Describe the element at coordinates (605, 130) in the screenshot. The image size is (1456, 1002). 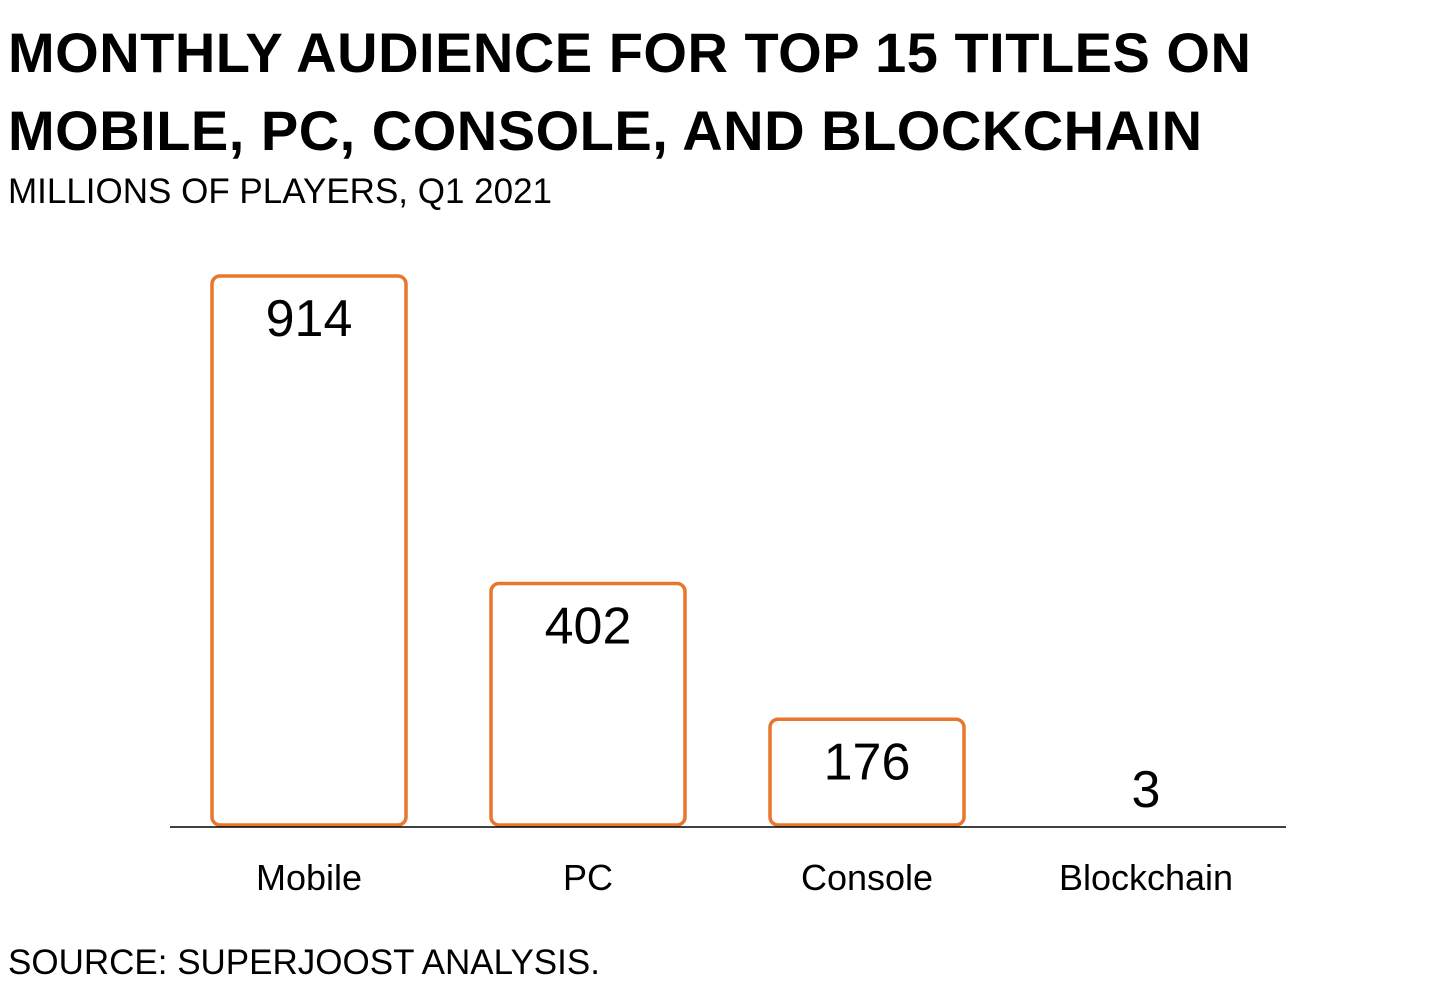
I see `chart-title-line-2: MOBILE, PC, CONSOLE, AND BLOCKCHAIN` at that location.